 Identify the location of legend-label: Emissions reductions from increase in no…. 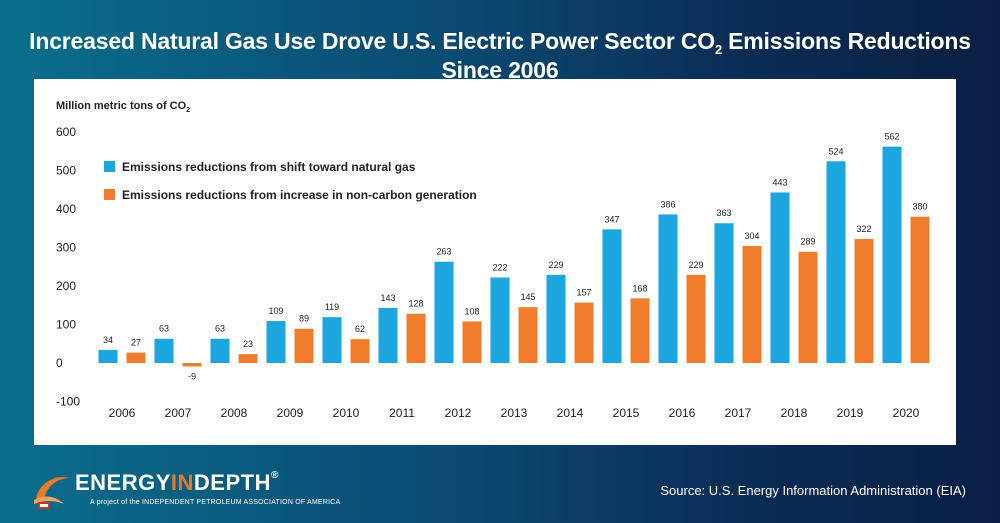
(299, 195).